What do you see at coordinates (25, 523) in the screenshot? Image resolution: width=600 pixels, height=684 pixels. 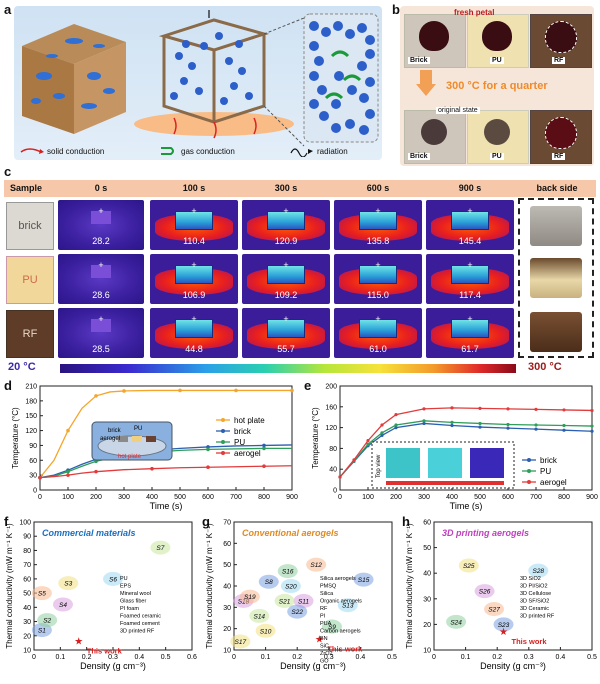 I see `y-tick-label: 100` at bounding box center [25, 523].